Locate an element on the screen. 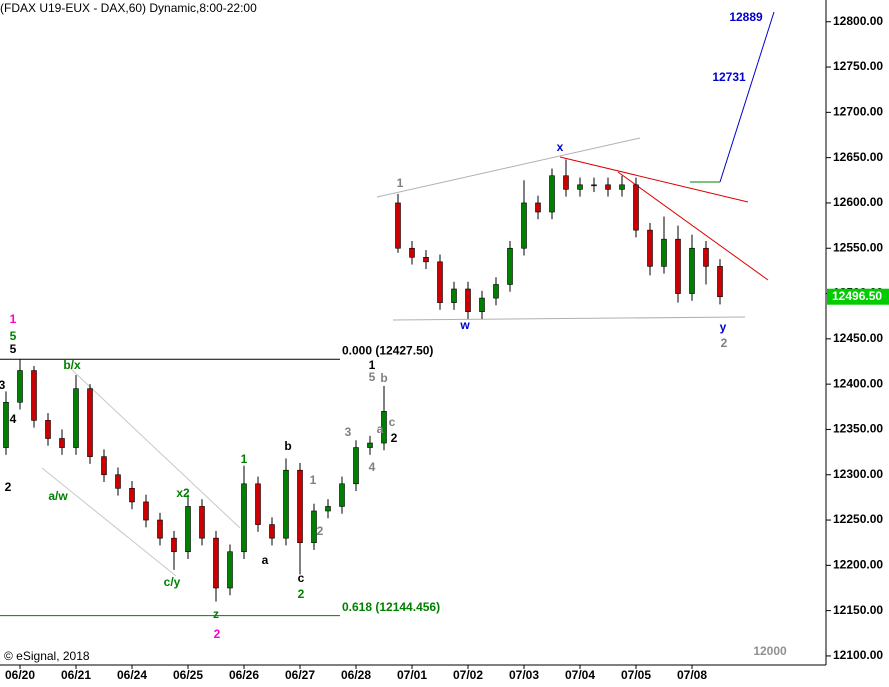 Image resolution: width=889 pixels, height=687 pixels. annotation: z is located at coordinates (216, 614).